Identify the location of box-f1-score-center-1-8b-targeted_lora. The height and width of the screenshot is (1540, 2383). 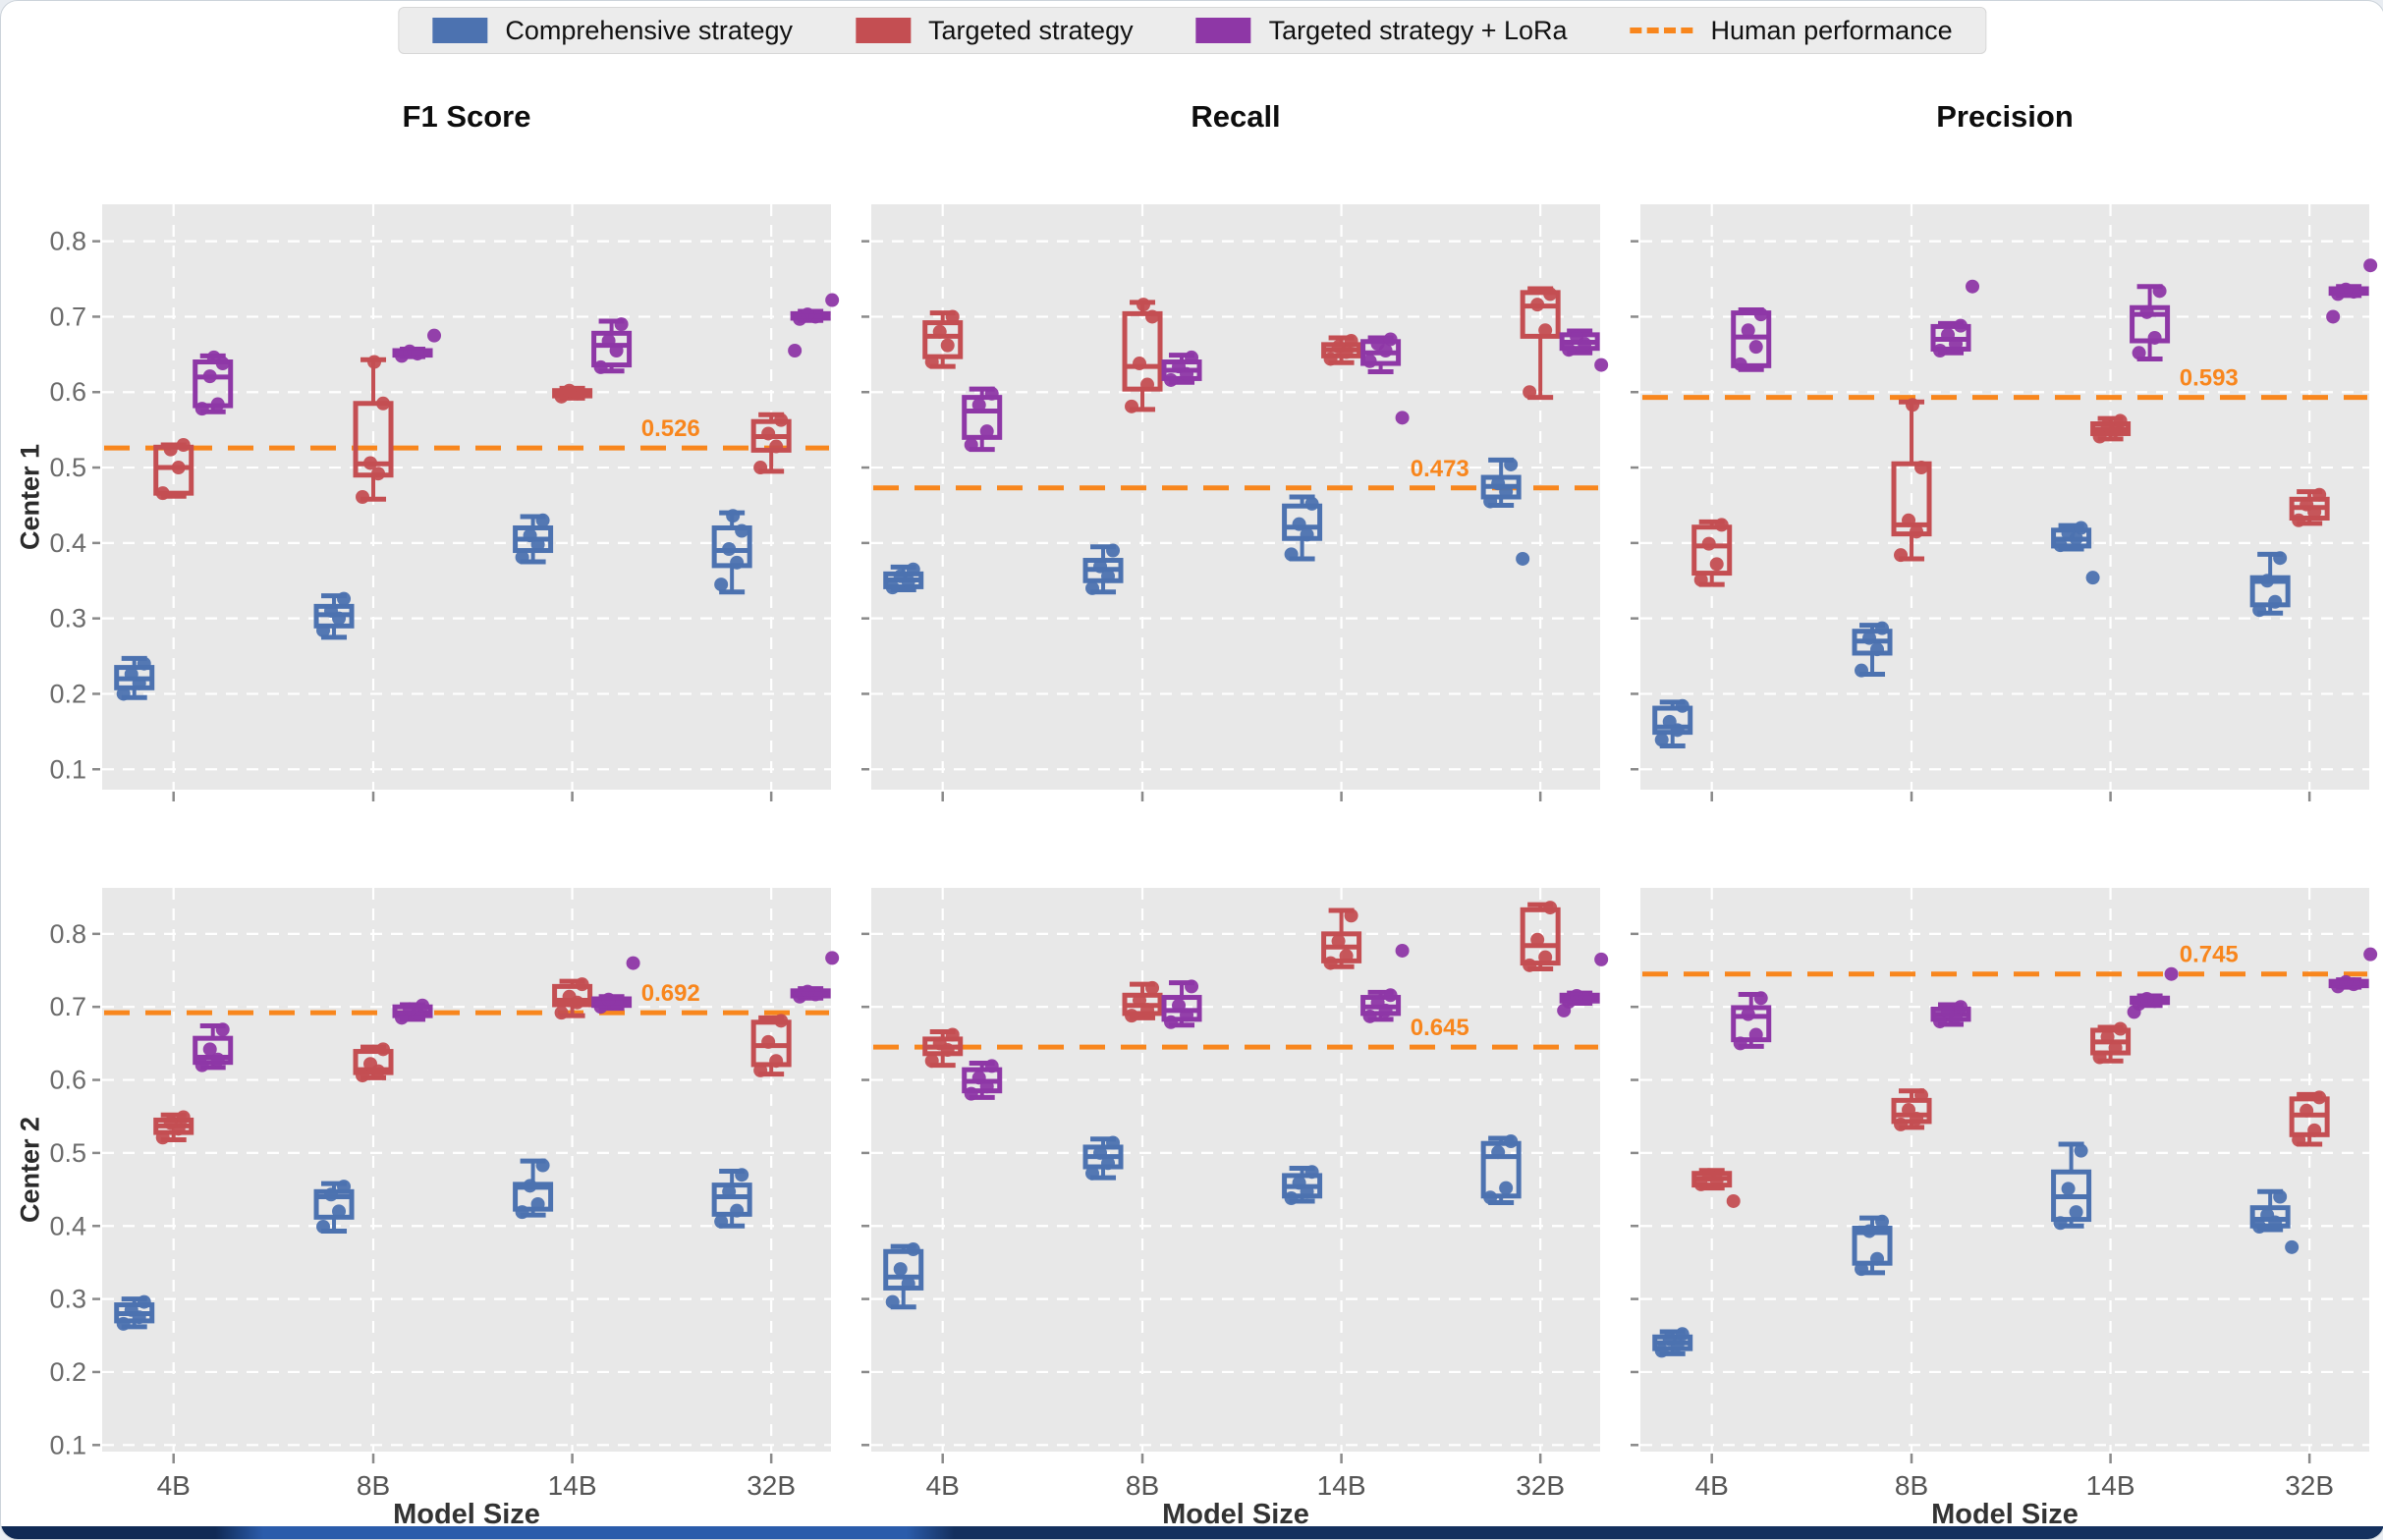
(417, 345).